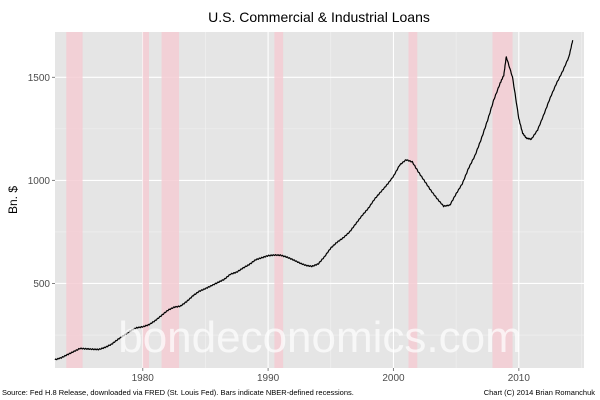  Describe the element at coordinates (41, 284) in the screenshot. I see `y-tick-label: 500` at that location.